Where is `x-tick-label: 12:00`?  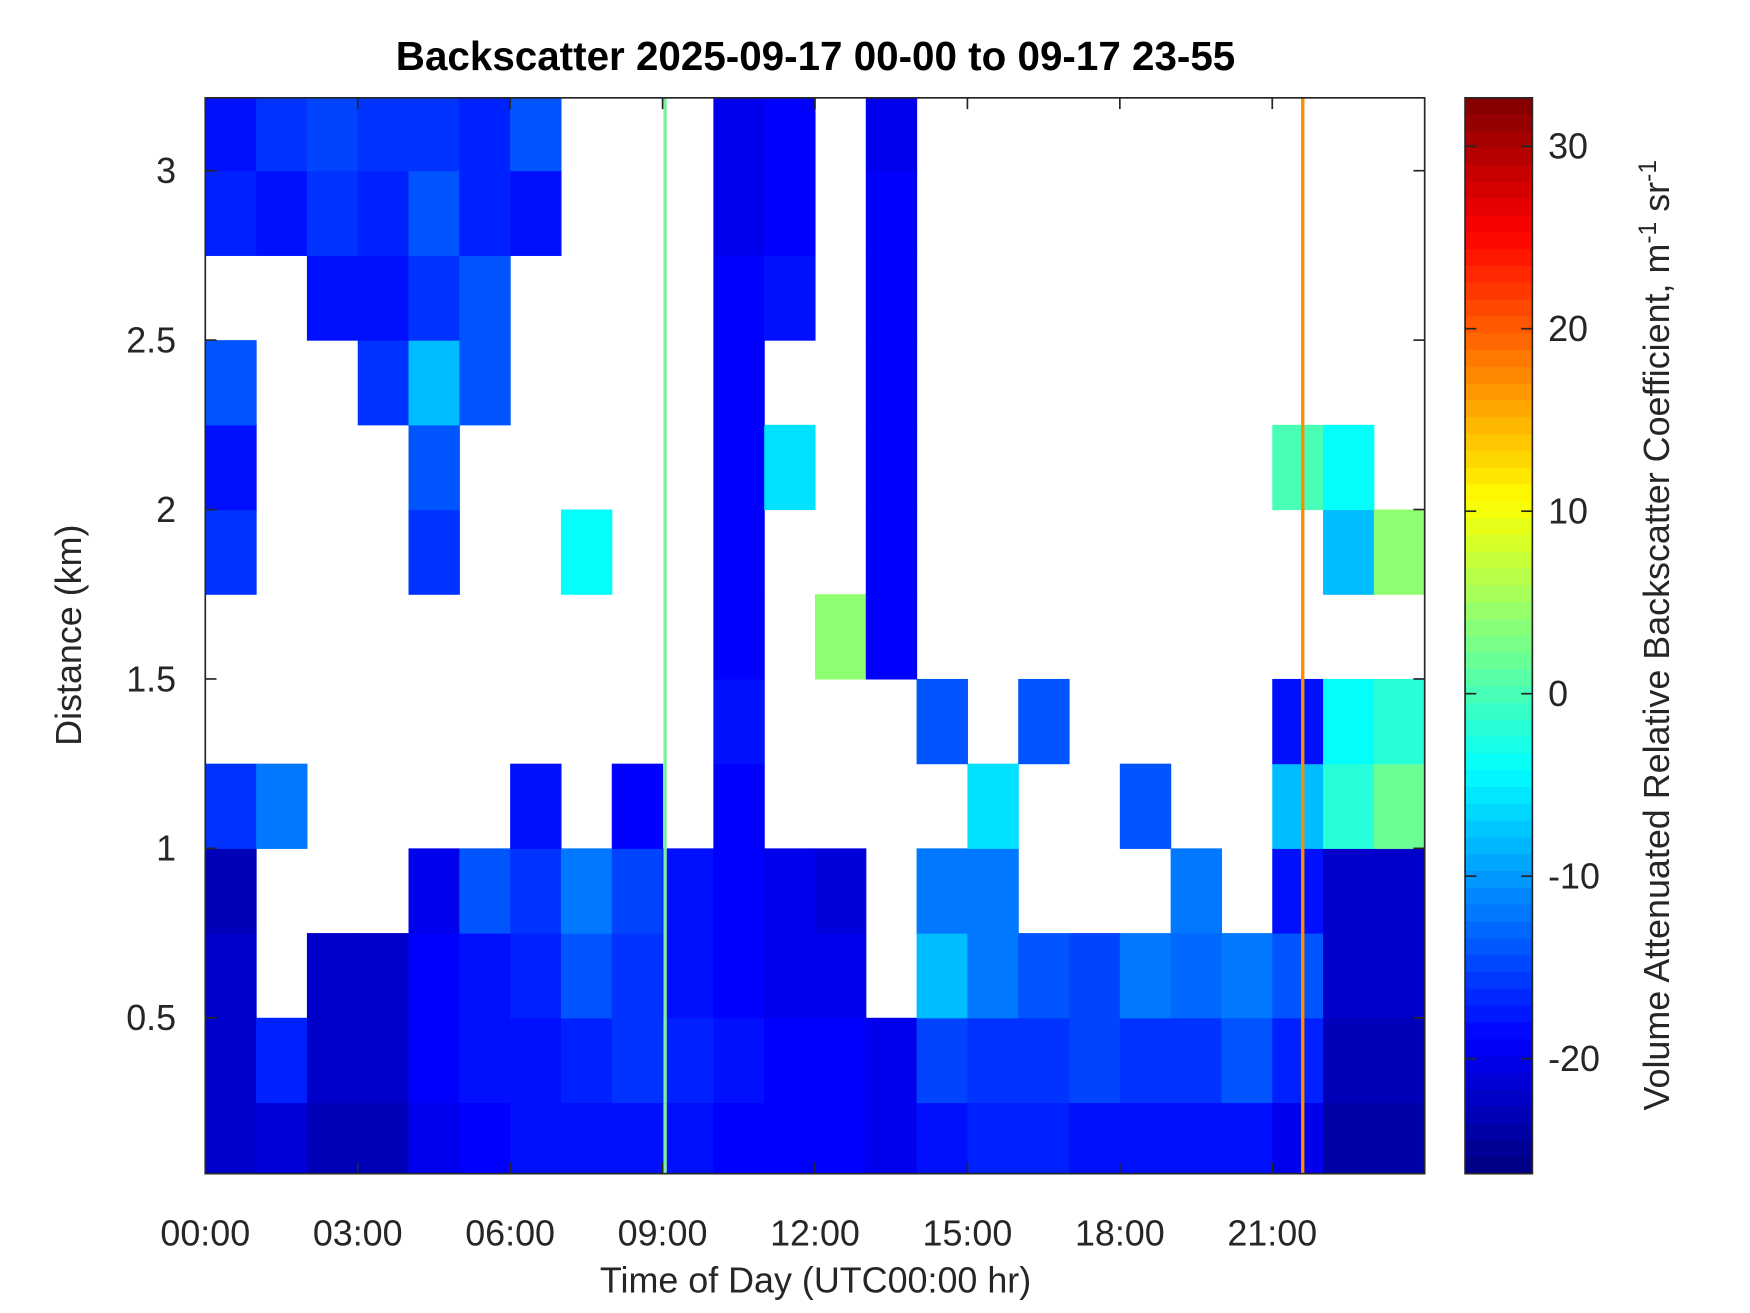
x-tick-label: 12:00 is located at coordinates (815, 1233).